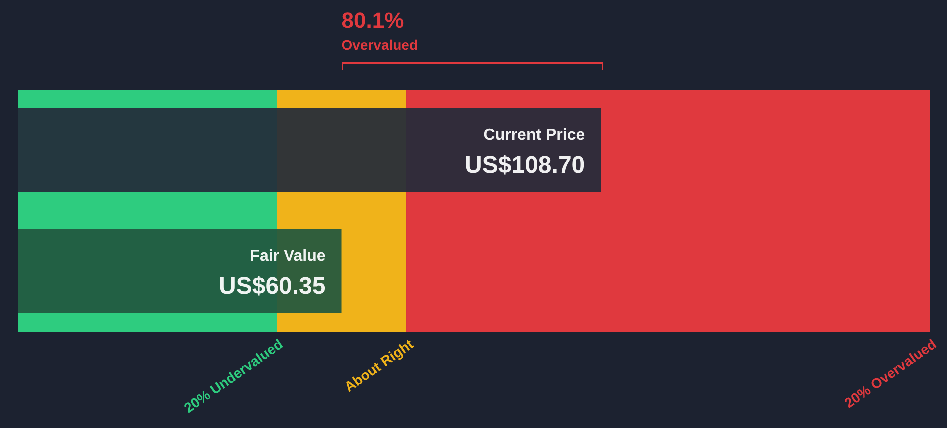 Image resolution: width=947 pixels, height=428 pixels. What do you see at coordinates (373, 21) in the screenshot?
I see `text: 80.1%` at bounding box center [373, 21].